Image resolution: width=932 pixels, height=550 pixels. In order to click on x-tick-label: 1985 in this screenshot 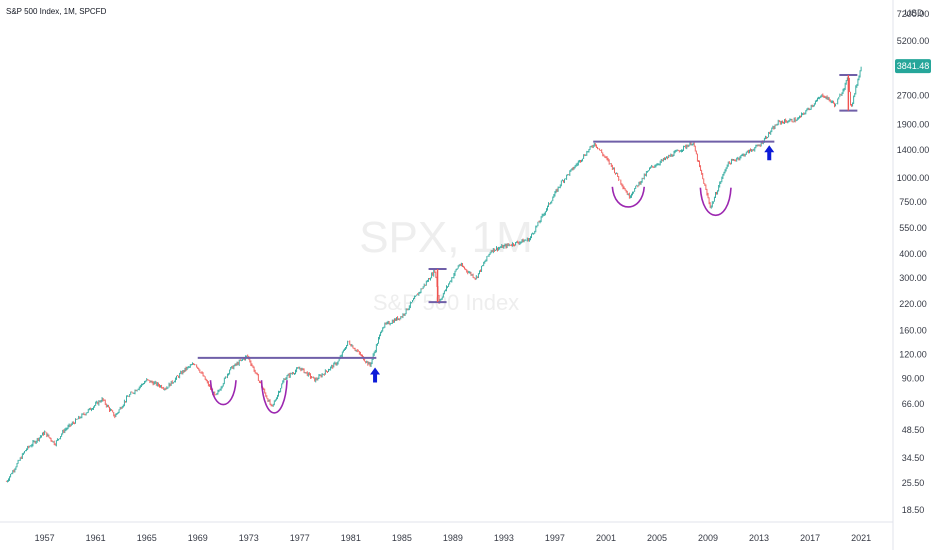, I will do `click(402, 538)`.